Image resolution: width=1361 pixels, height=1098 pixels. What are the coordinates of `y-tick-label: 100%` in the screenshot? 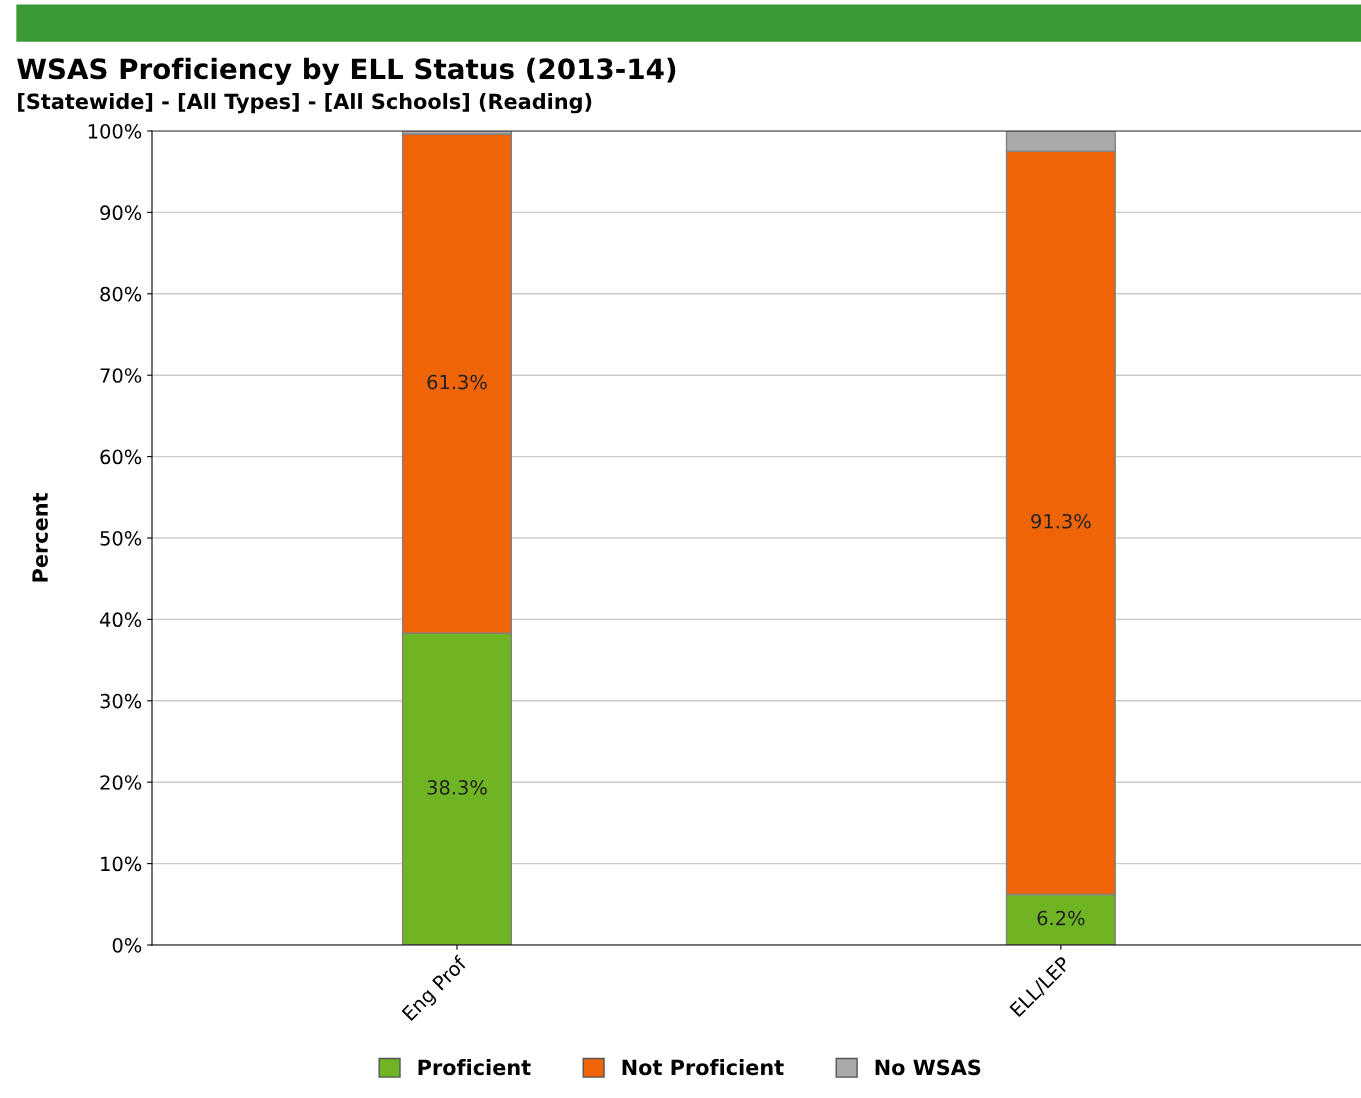 It's located at (115, 131).